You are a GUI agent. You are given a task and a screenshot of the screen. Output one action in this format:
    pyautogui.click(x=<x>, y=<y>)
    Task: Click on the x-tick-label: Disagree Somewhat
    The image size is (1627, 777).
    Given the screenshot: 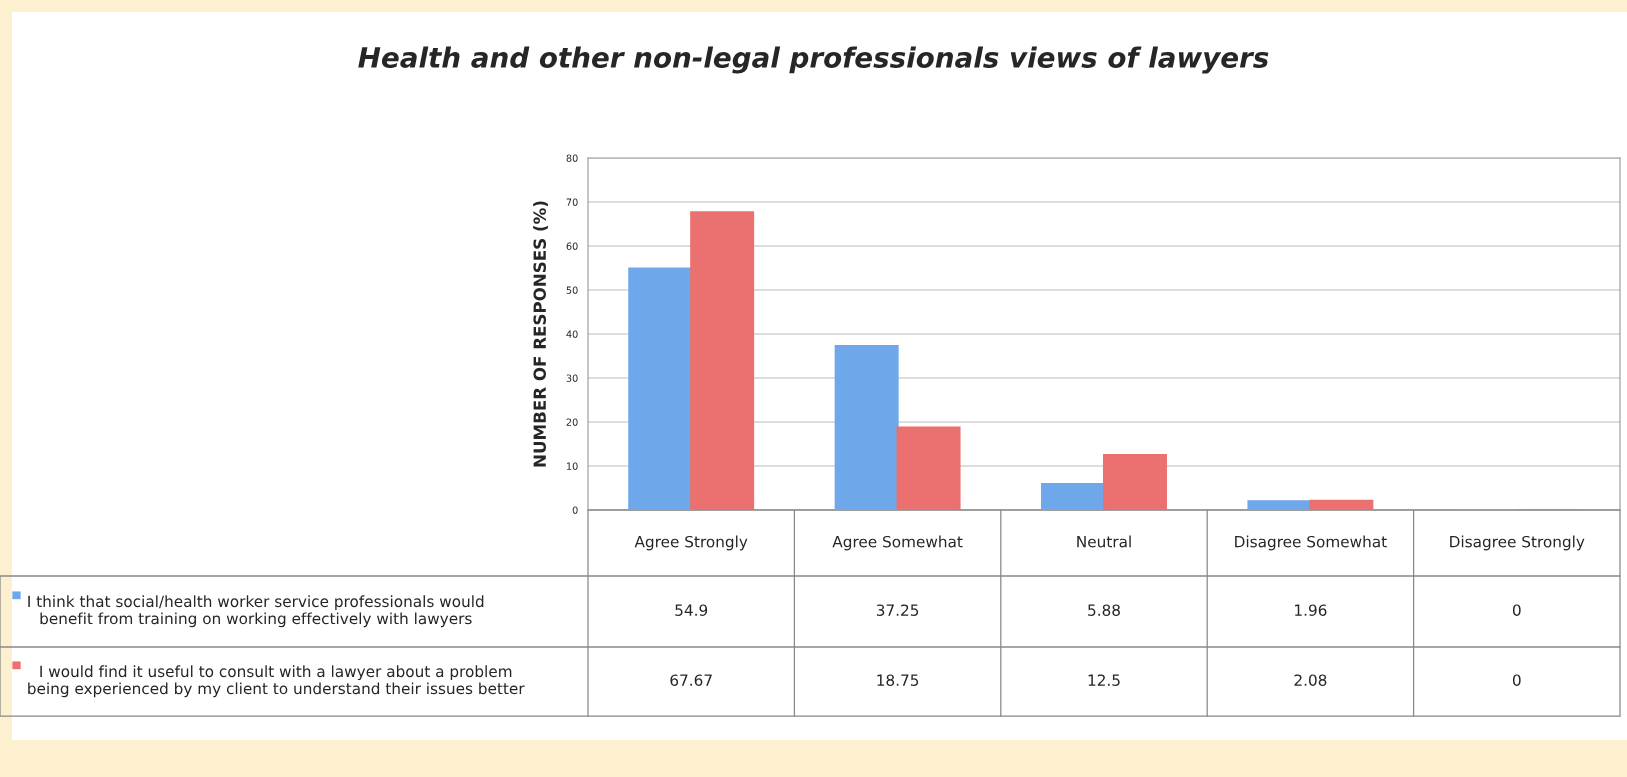 What is the action you would take?
    pyautogui.click(x=1311, y=543)
    